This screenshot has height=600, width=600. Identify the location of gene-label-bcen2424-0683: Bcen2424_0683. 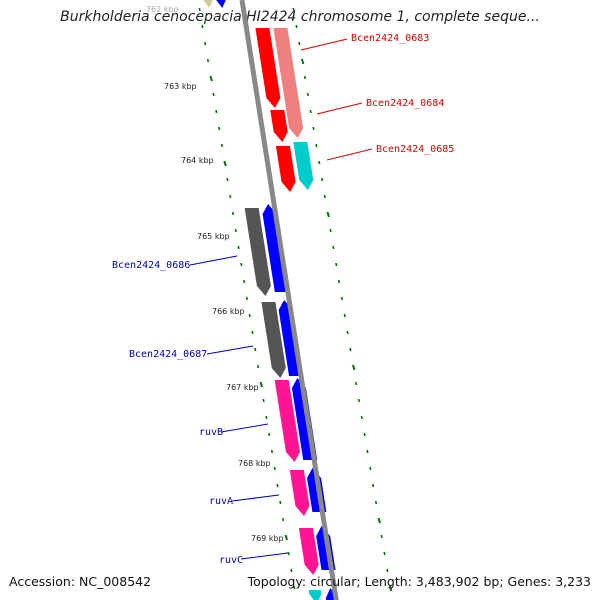
(390, 38).